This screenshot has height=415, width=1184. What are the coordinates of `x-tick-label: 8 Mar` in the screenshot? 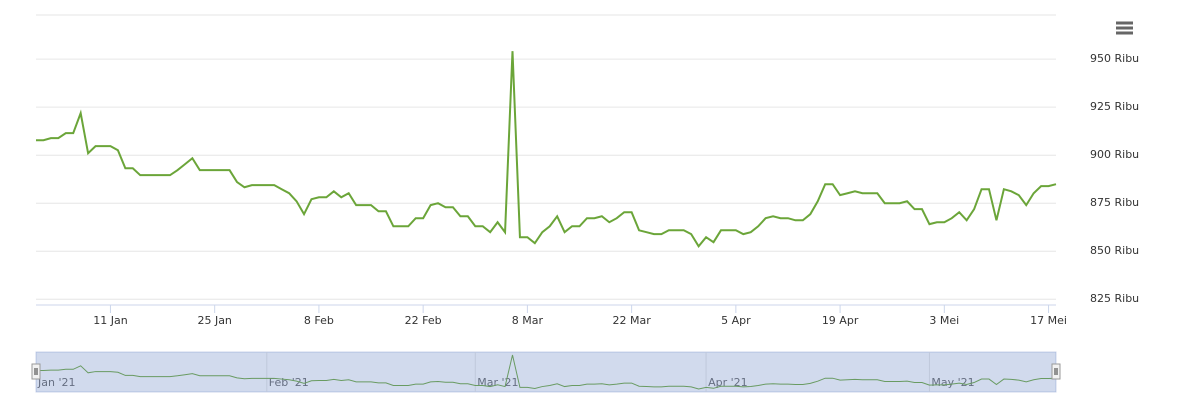 It's located at (528, 320).